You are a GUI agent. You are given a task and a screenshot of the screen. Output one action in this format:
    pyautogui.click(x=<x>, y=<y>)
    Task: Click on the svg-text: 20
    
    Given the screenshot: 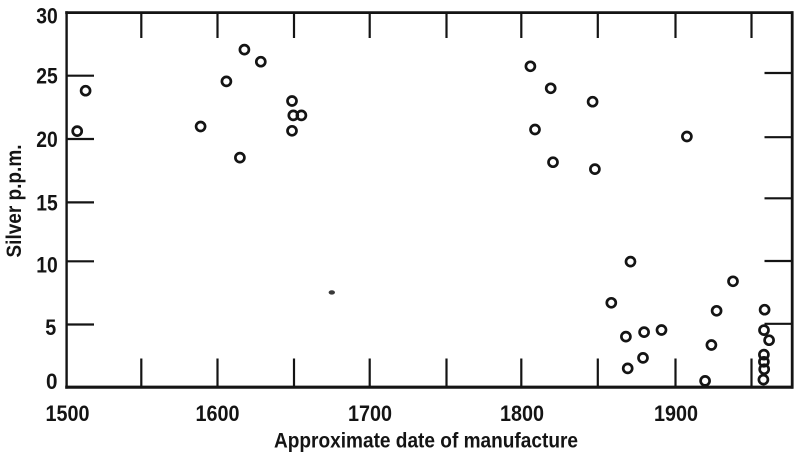 What is the action you would take?
    pyautogui.click(x=47, y=139)
    